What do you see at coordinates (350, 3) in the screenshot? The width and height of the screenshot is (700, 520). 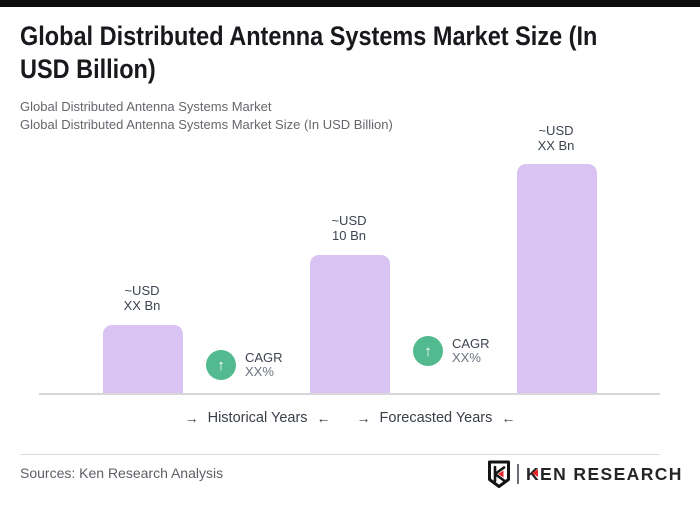 I see `top-black-bar` at bounding box center [350, 3].